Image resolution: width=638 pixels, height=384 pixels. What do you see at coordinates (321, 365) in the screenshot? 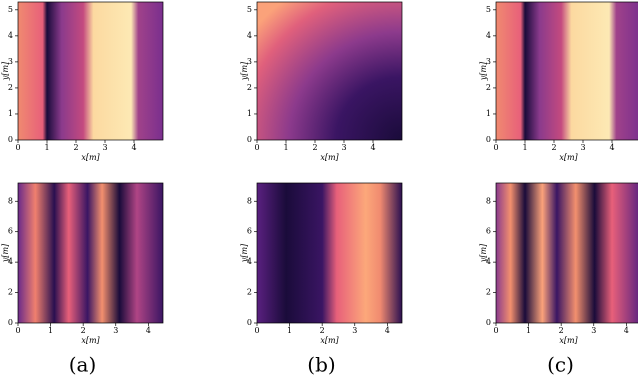
I see `panel-caption: (b)` at bounding box center [321, 365].